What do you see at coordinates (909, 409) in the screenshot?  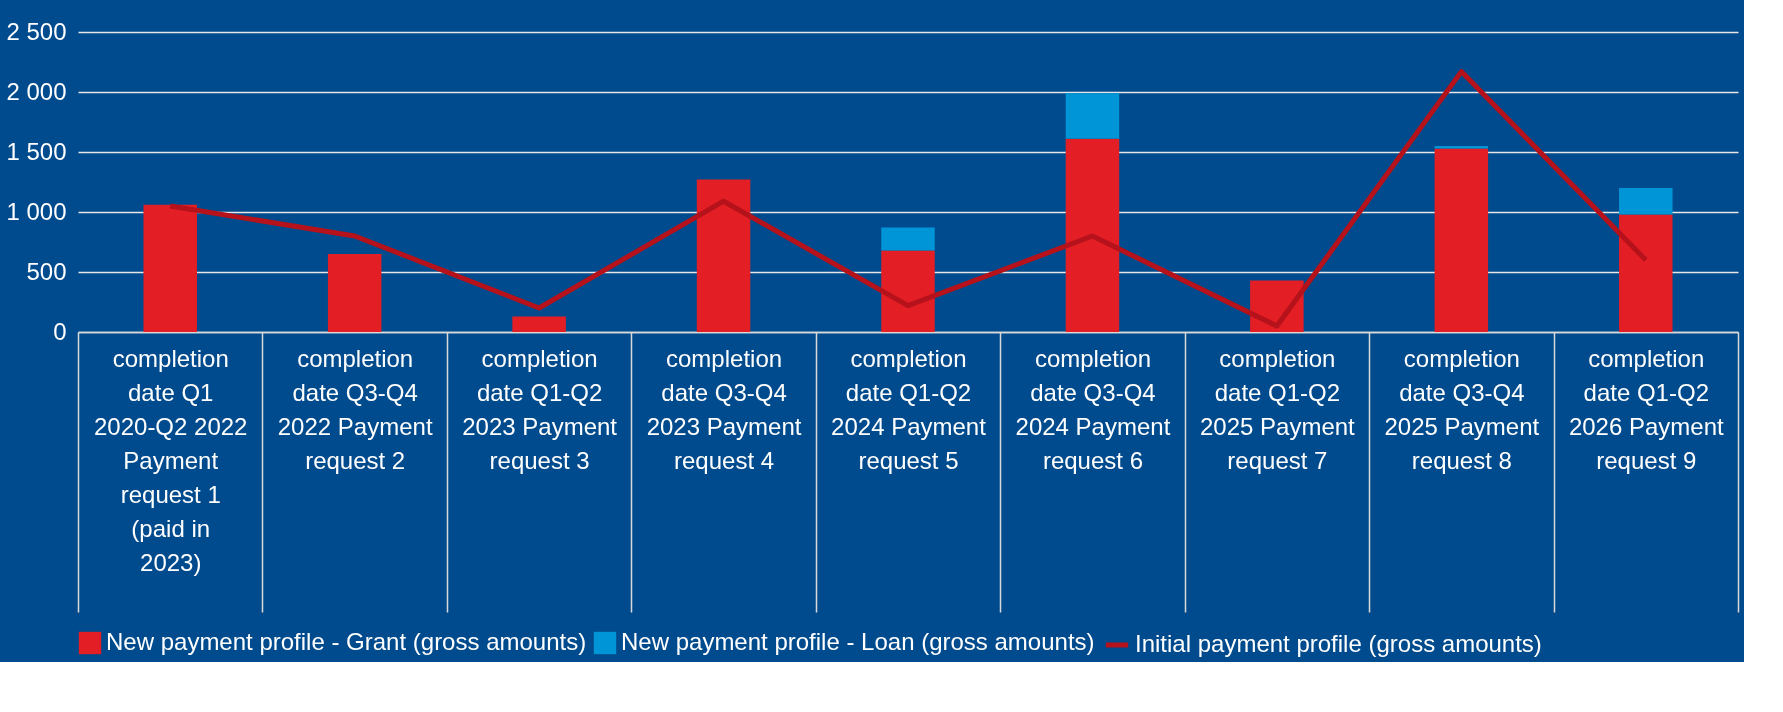 I see `x-tick-label: completion date Q1-Q2 2024 Payment request 5` at bounding box center [909, 409].